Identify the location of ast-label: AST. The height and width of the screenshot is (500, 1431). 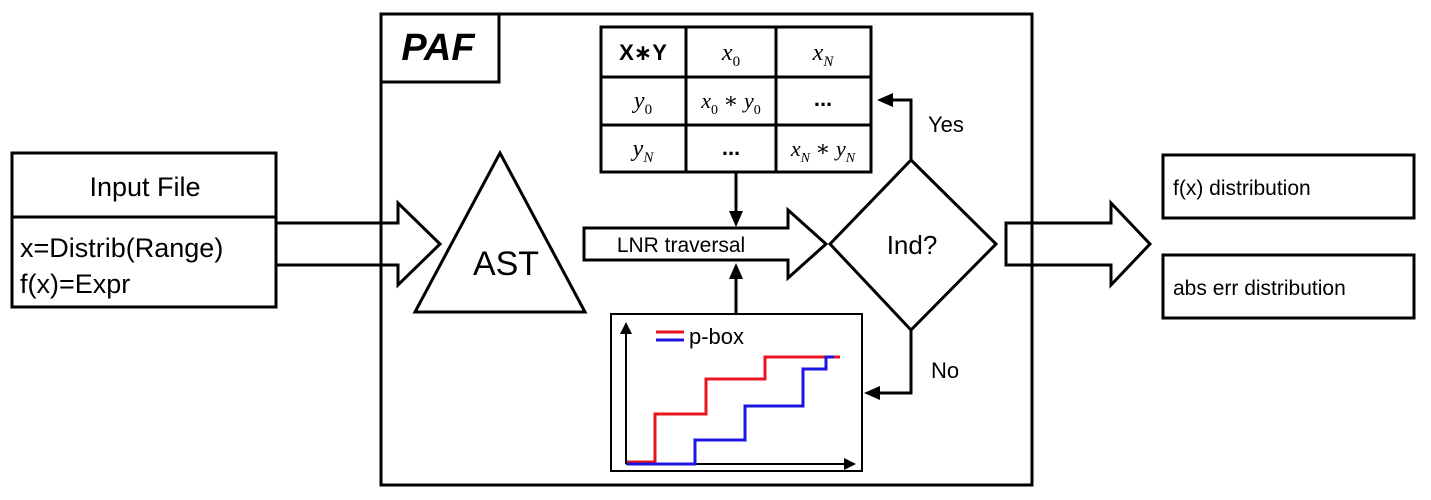
(506, 264).